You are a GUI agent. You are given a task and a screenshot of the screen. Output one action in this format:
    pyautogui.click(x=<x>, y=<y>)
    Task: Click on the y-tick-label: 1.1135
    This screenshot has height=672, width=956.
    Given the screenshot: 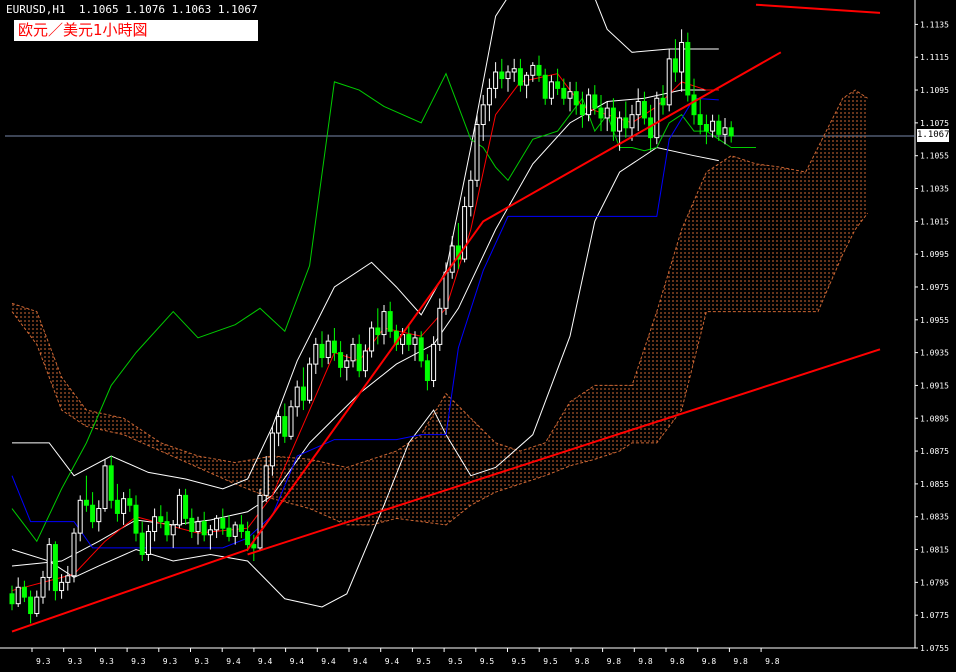 What is the action you would take?
    pyautogui.click(x=934, y=24)
    